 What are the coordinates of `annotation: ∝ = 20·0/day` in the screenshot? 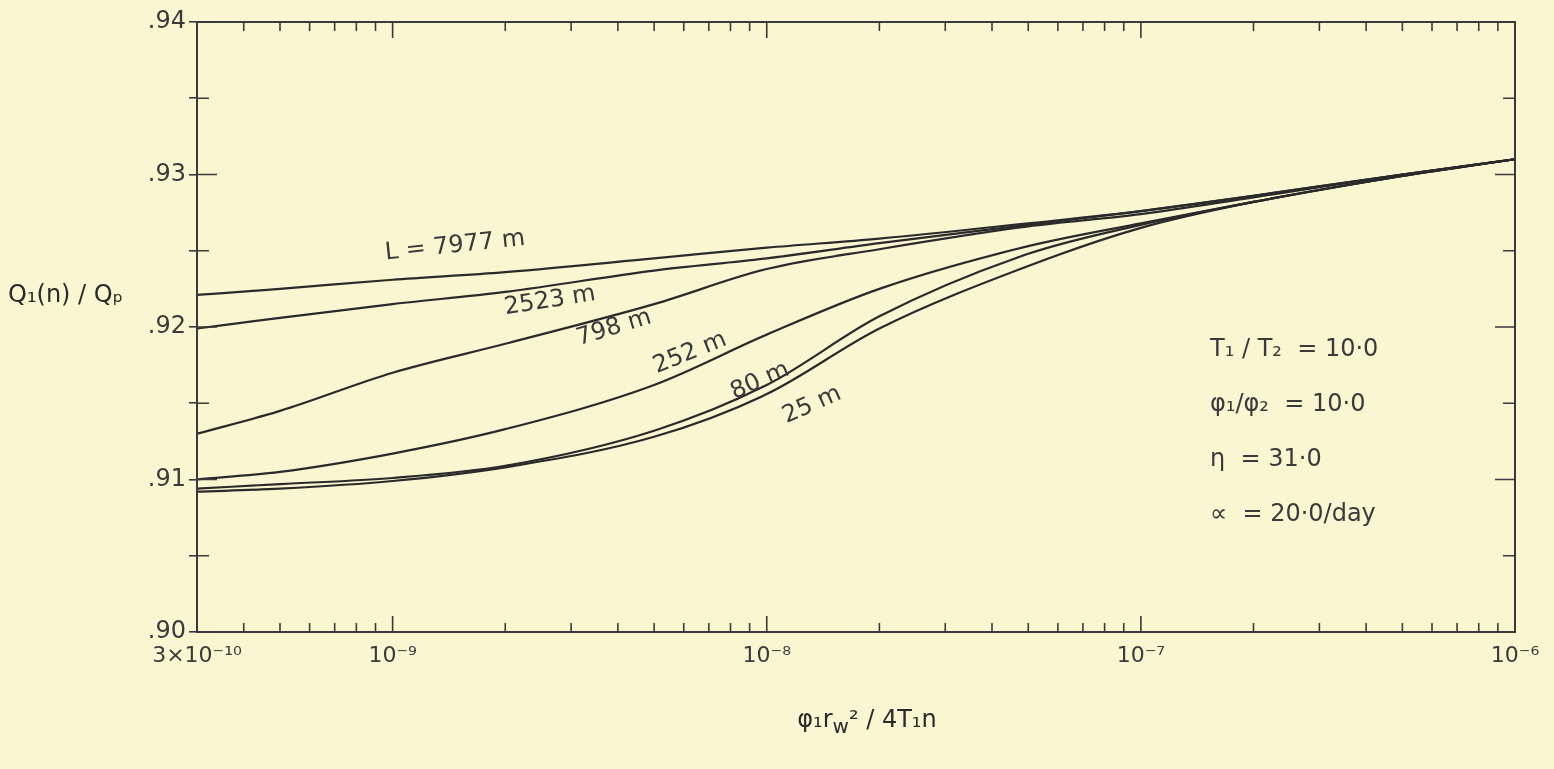 It's located at (1293, 513).